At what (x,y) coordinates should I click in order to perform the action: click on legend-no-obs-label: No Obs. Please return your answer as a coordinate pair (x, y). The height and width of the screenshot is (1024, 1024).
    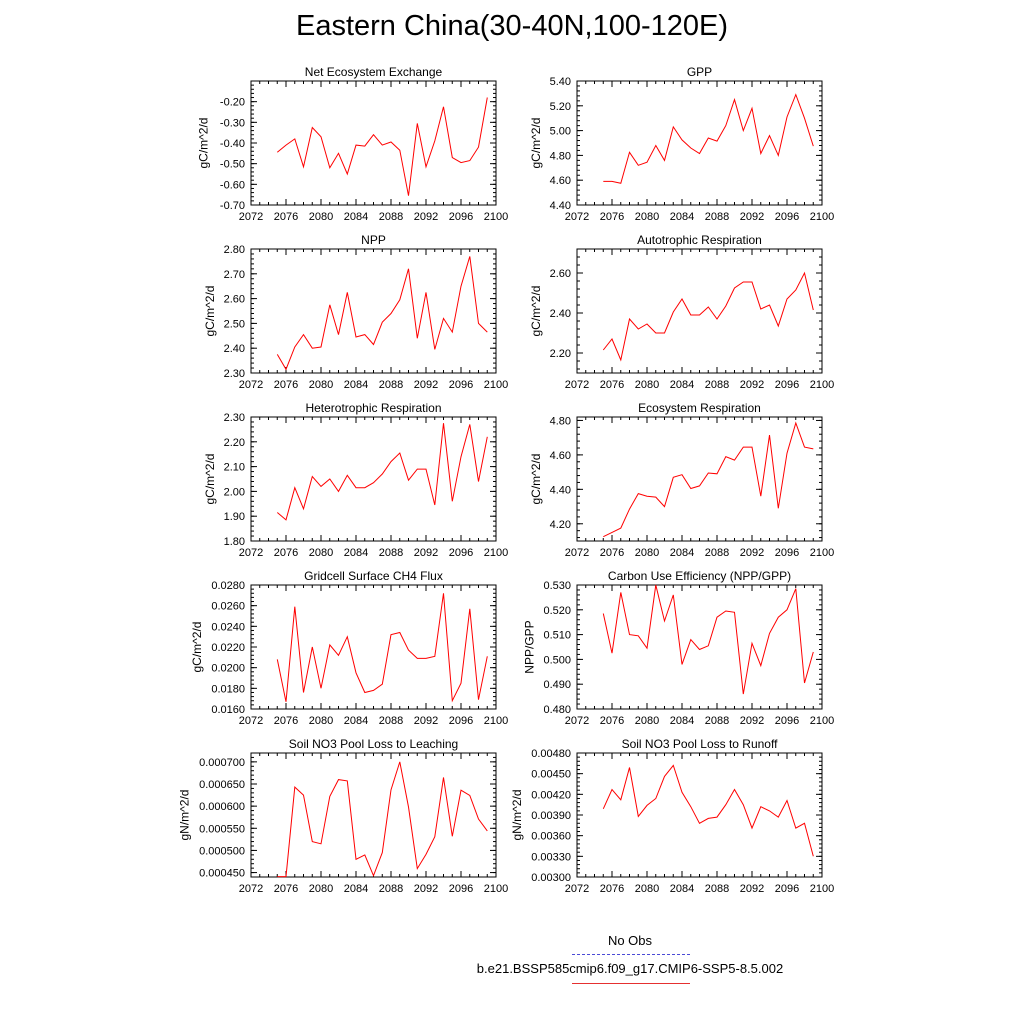
    Looking at the image, I should click on (630, 940).